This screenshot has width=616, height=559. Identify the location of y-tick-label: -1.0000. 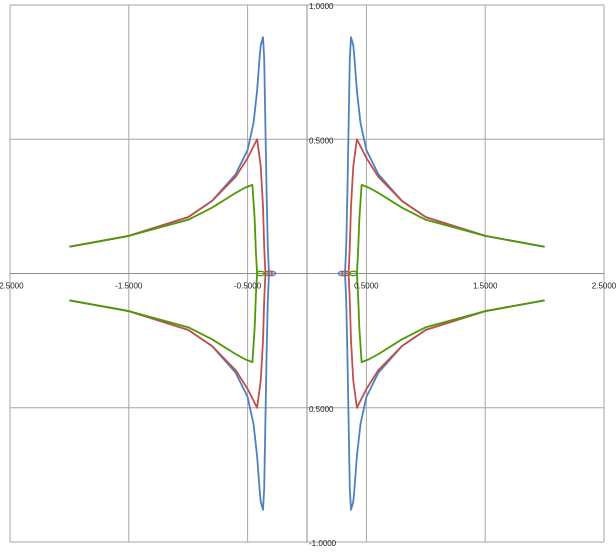
(323, 543).